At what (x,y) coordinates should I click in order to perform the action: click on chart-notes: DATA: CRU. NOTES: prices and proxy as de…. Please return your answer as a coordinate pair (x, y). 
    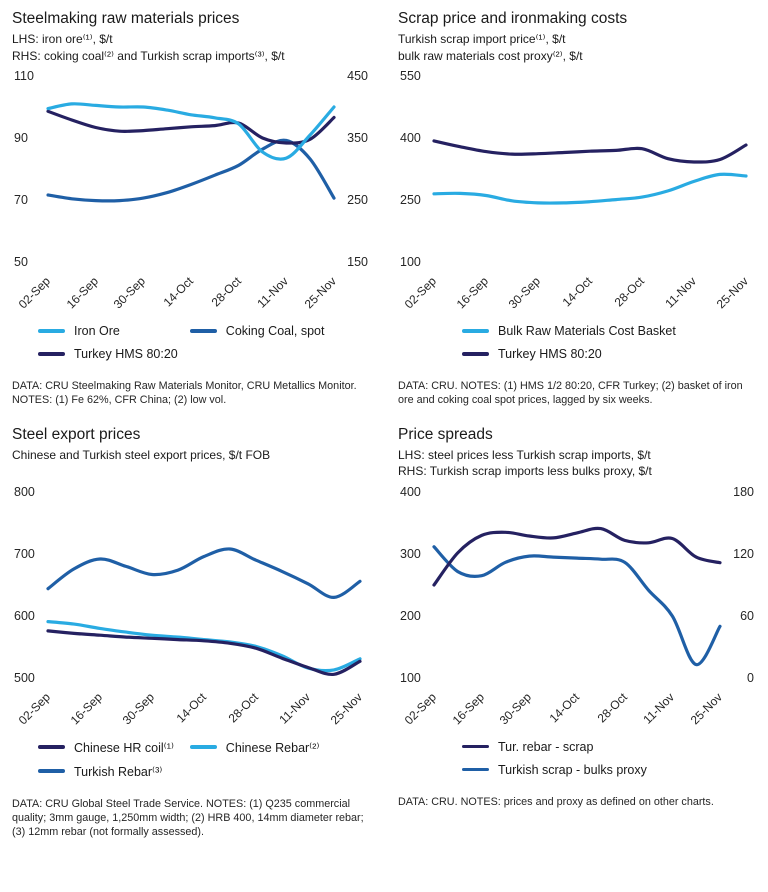
    Looking at the image, I should click on (556, 801).